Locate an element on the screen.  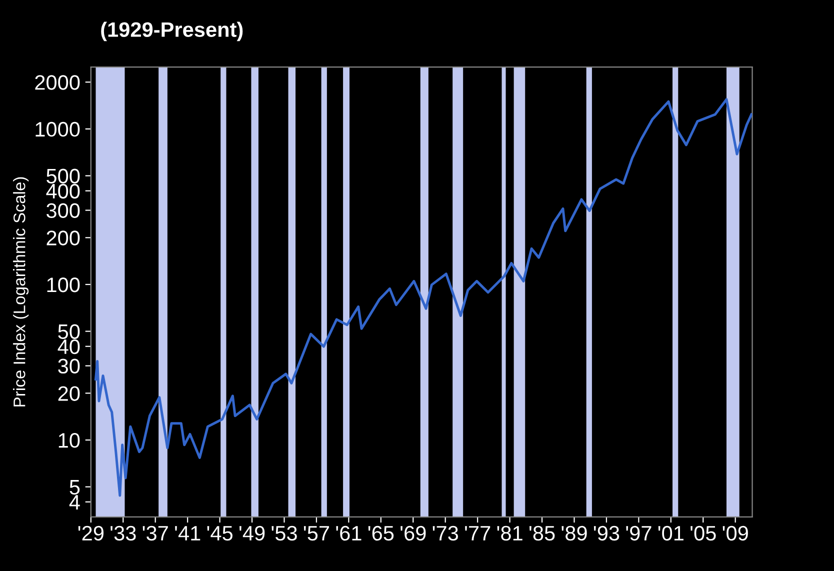
y-tick-label: 300 is located at coordinates (63, 210).